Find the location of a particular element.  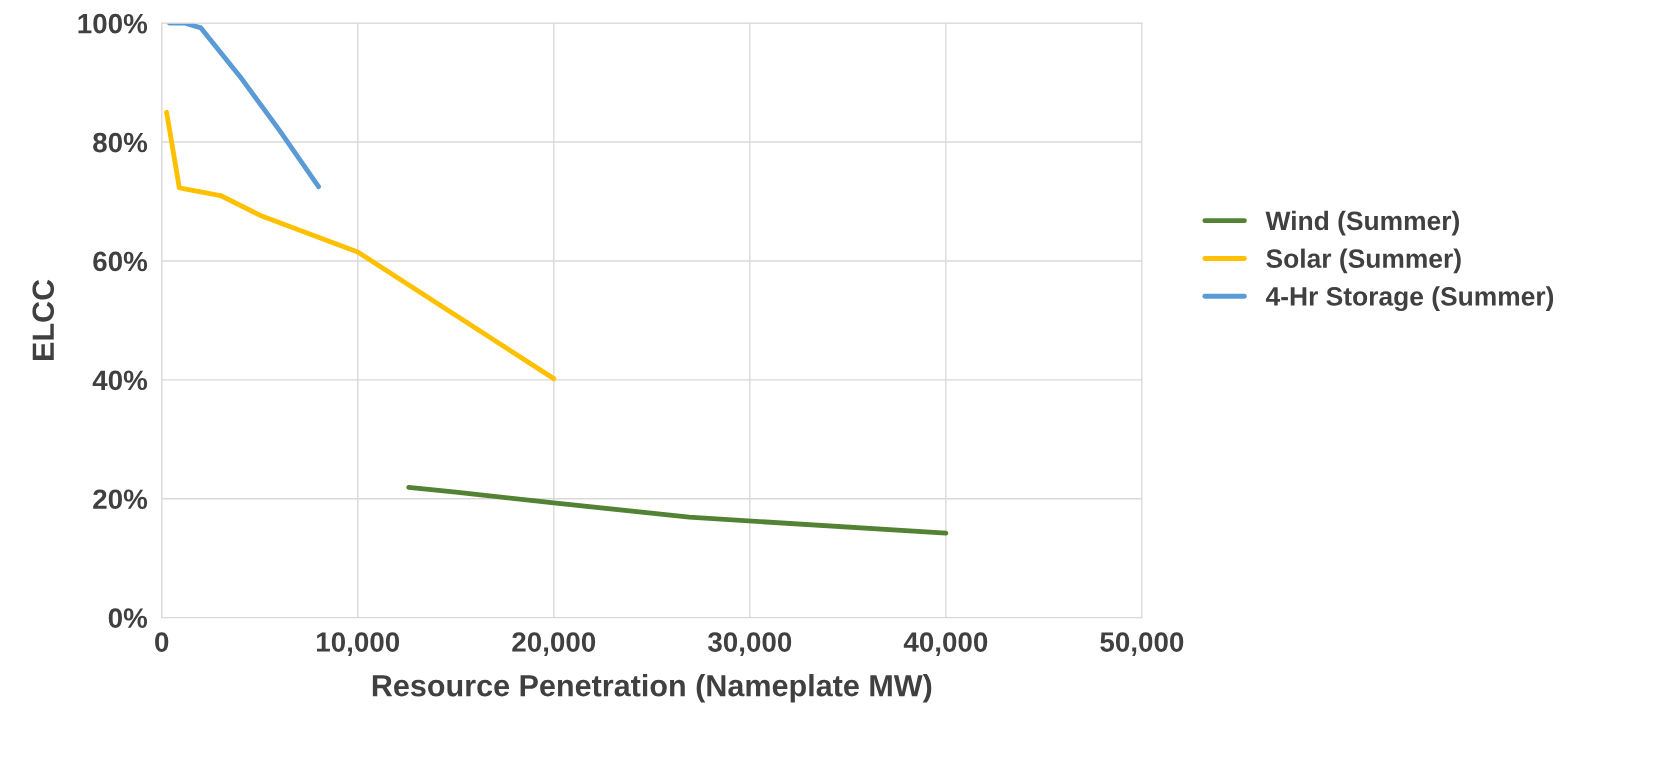

x-tick-label: 50,000 is located at coordinates (1142, 644).